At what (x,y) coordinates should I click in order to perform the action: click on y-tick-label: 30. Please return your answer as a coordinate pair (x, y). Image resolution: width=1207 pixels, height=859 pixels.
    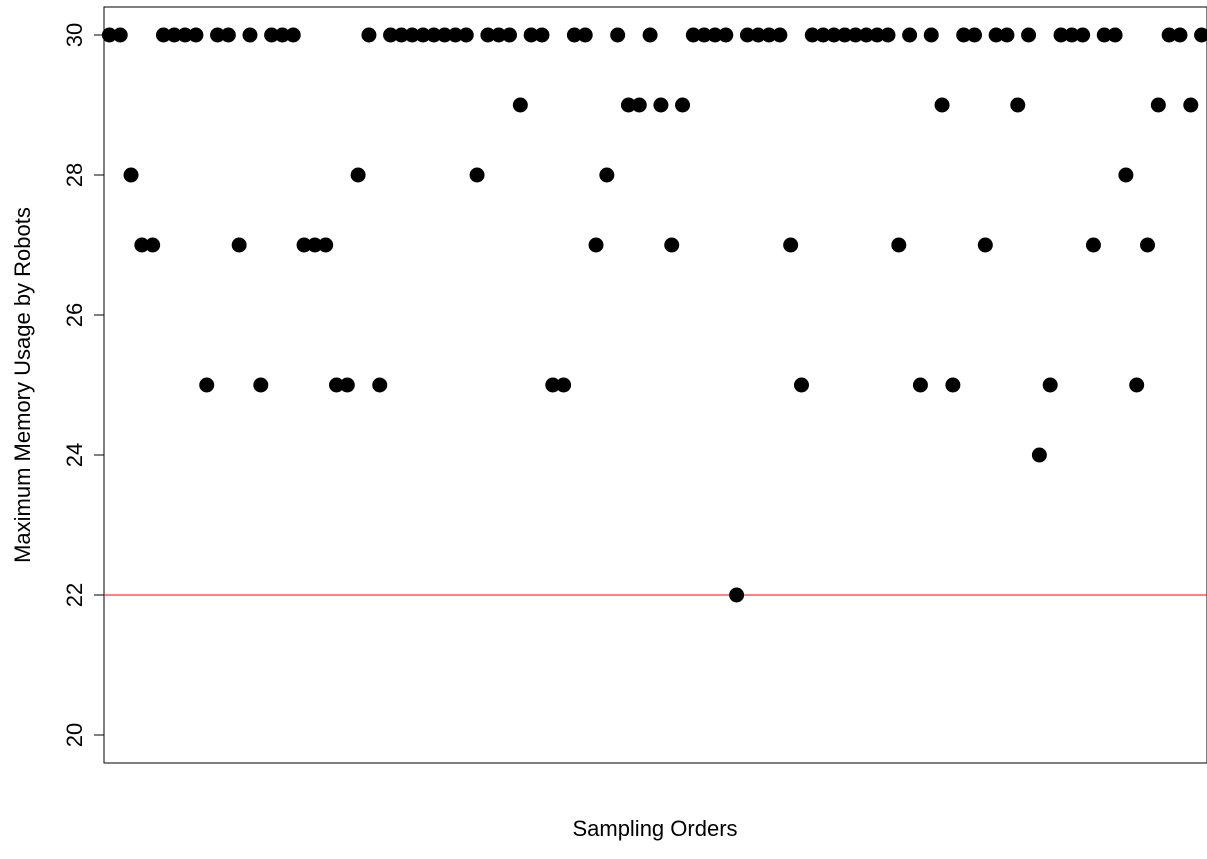
    Looking at the image, I should click on (74, 35).